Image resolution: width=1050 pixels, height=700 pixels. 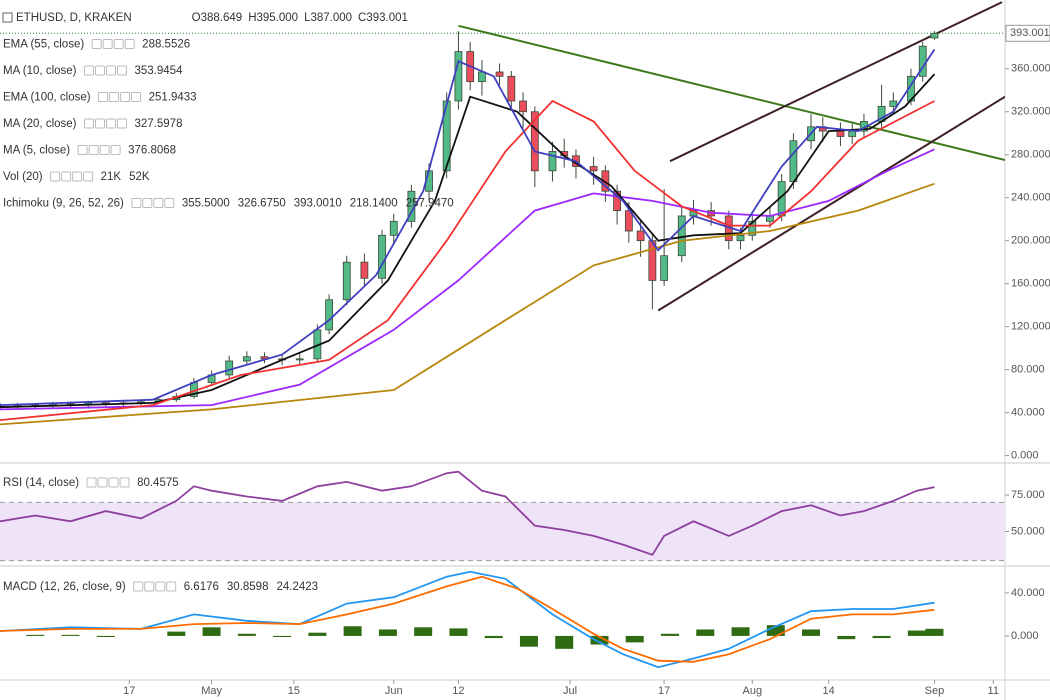 I want to click on y-tick-label: 75.000, so click(x=1028, y=495).